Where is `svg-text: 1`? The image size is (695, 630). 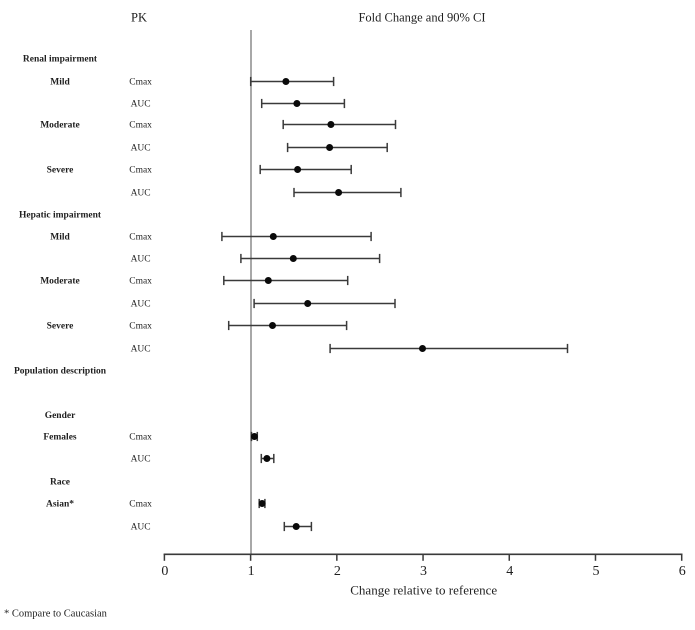
svg-text: 1 is located at coordinates (251, 571).